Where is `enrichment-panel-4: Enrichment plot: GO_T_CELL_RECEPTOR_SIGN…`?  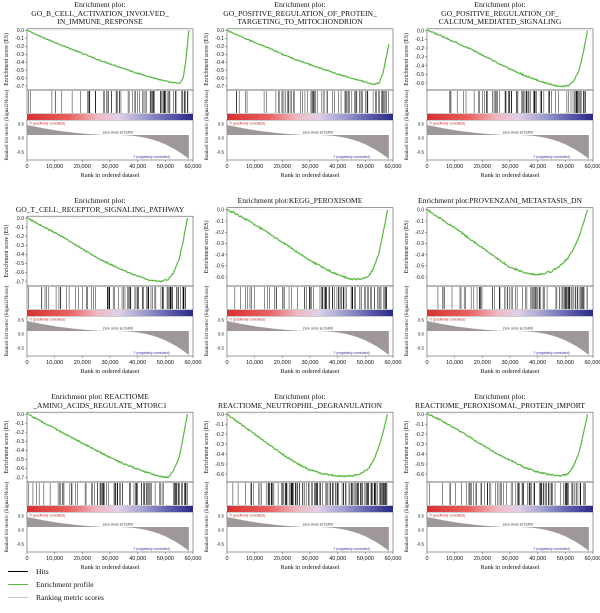 enrichment-panel-4: Enrichment plot: GO_T_CELL_RECEPTOR_SIGN… is located at coordinates (101, 293).